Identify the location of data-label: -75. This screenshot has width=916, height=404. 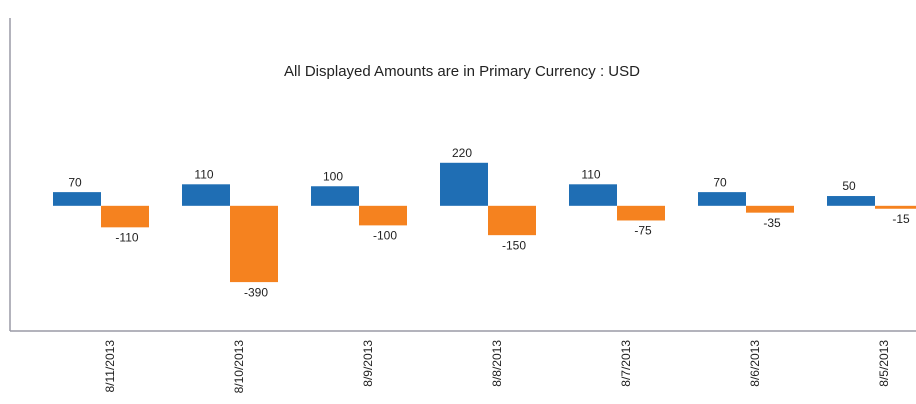
(643, 231).